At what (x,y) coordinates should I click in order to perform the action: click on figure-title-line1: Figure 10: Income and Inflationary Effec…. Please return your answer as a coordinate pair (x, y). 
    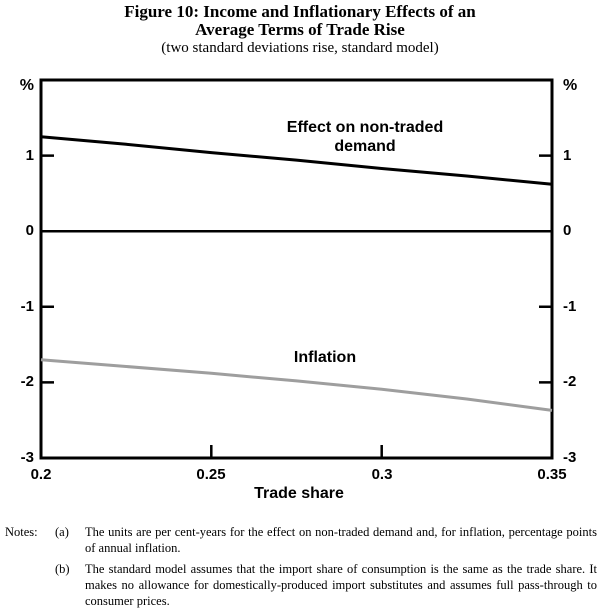
    Looking at the image, I should click on (300, 11).